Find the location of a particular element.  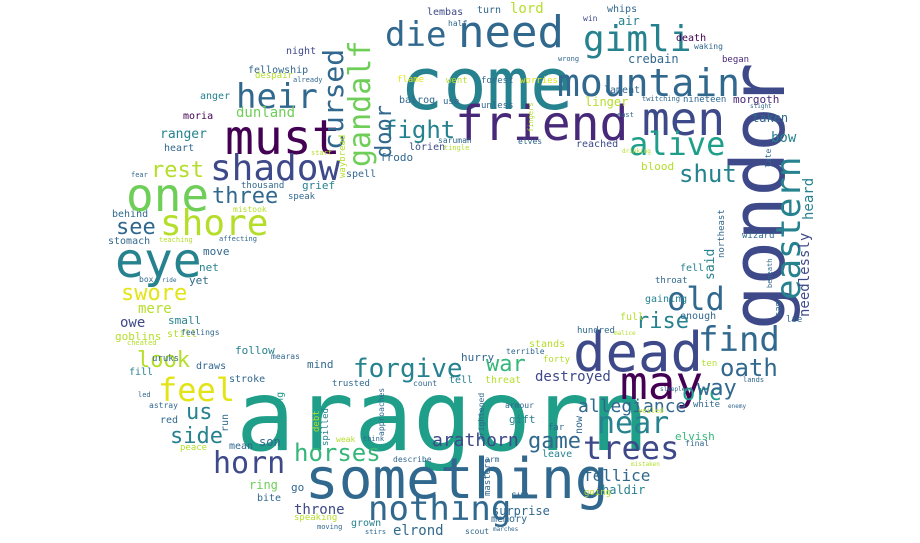

word-dead: dead is located at coordinates (638, 352).